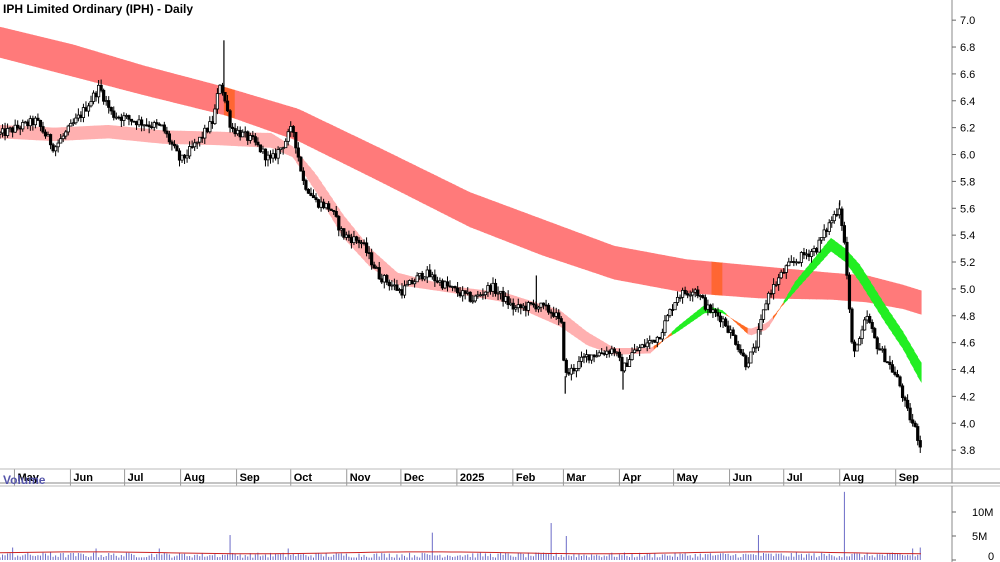  Describe the element at coordinates (973, 534) in the screenshot. I see `volume-axis-ticks: 10M 5M0` at that location.